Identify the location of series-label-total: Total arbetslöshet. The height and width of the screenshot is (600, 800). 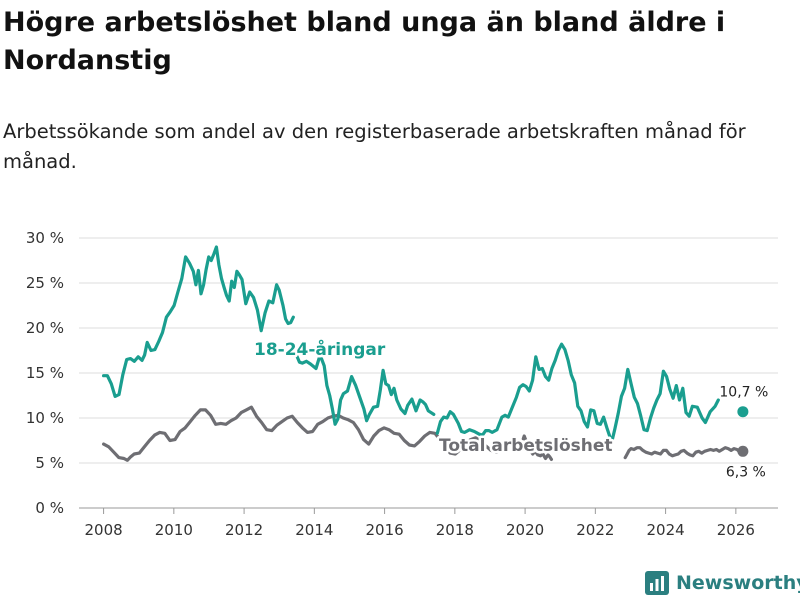
(526, 446).